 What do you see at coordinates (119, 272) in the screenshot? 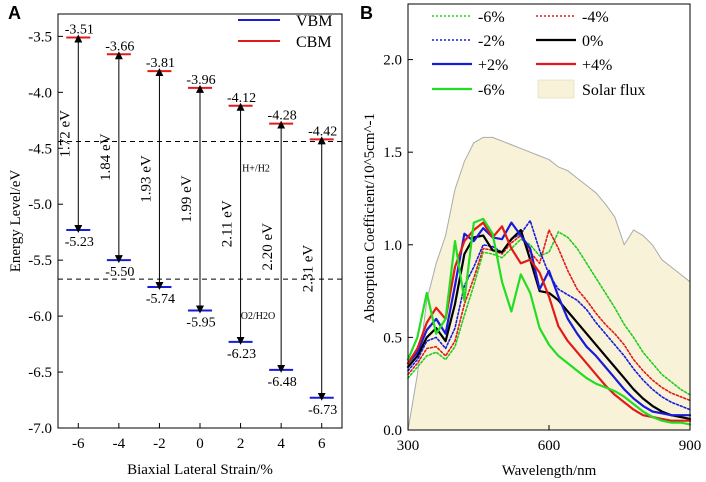
I see `vbm-value-label: -5.50` at bounding box center [119, 272].